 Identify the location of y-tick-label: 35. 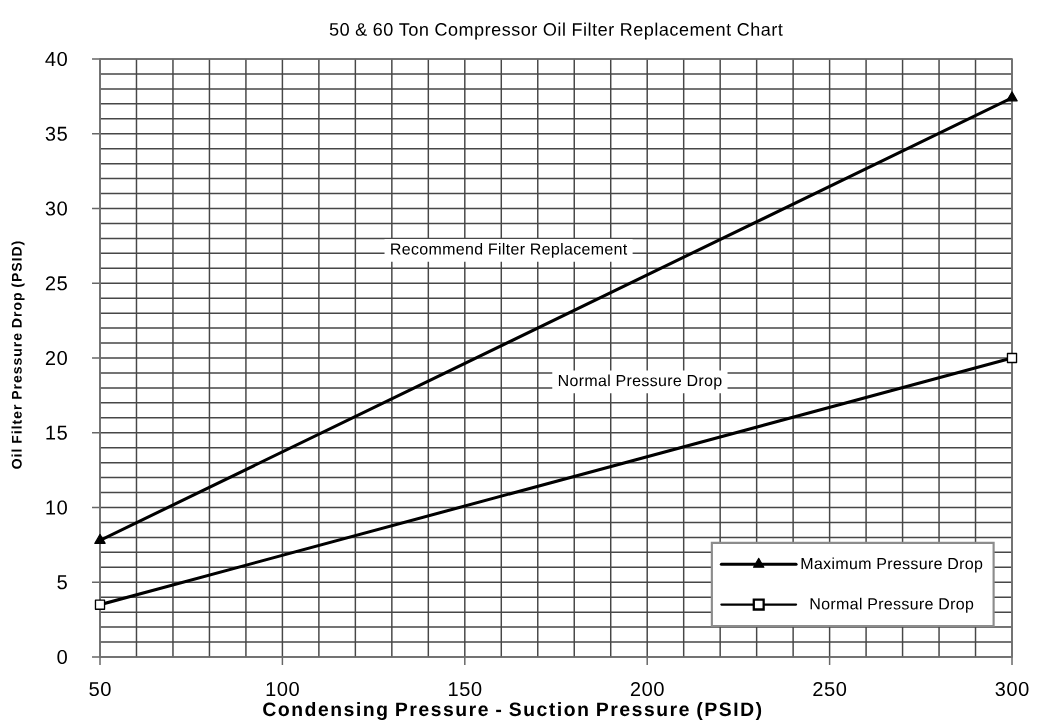
(56, 133).